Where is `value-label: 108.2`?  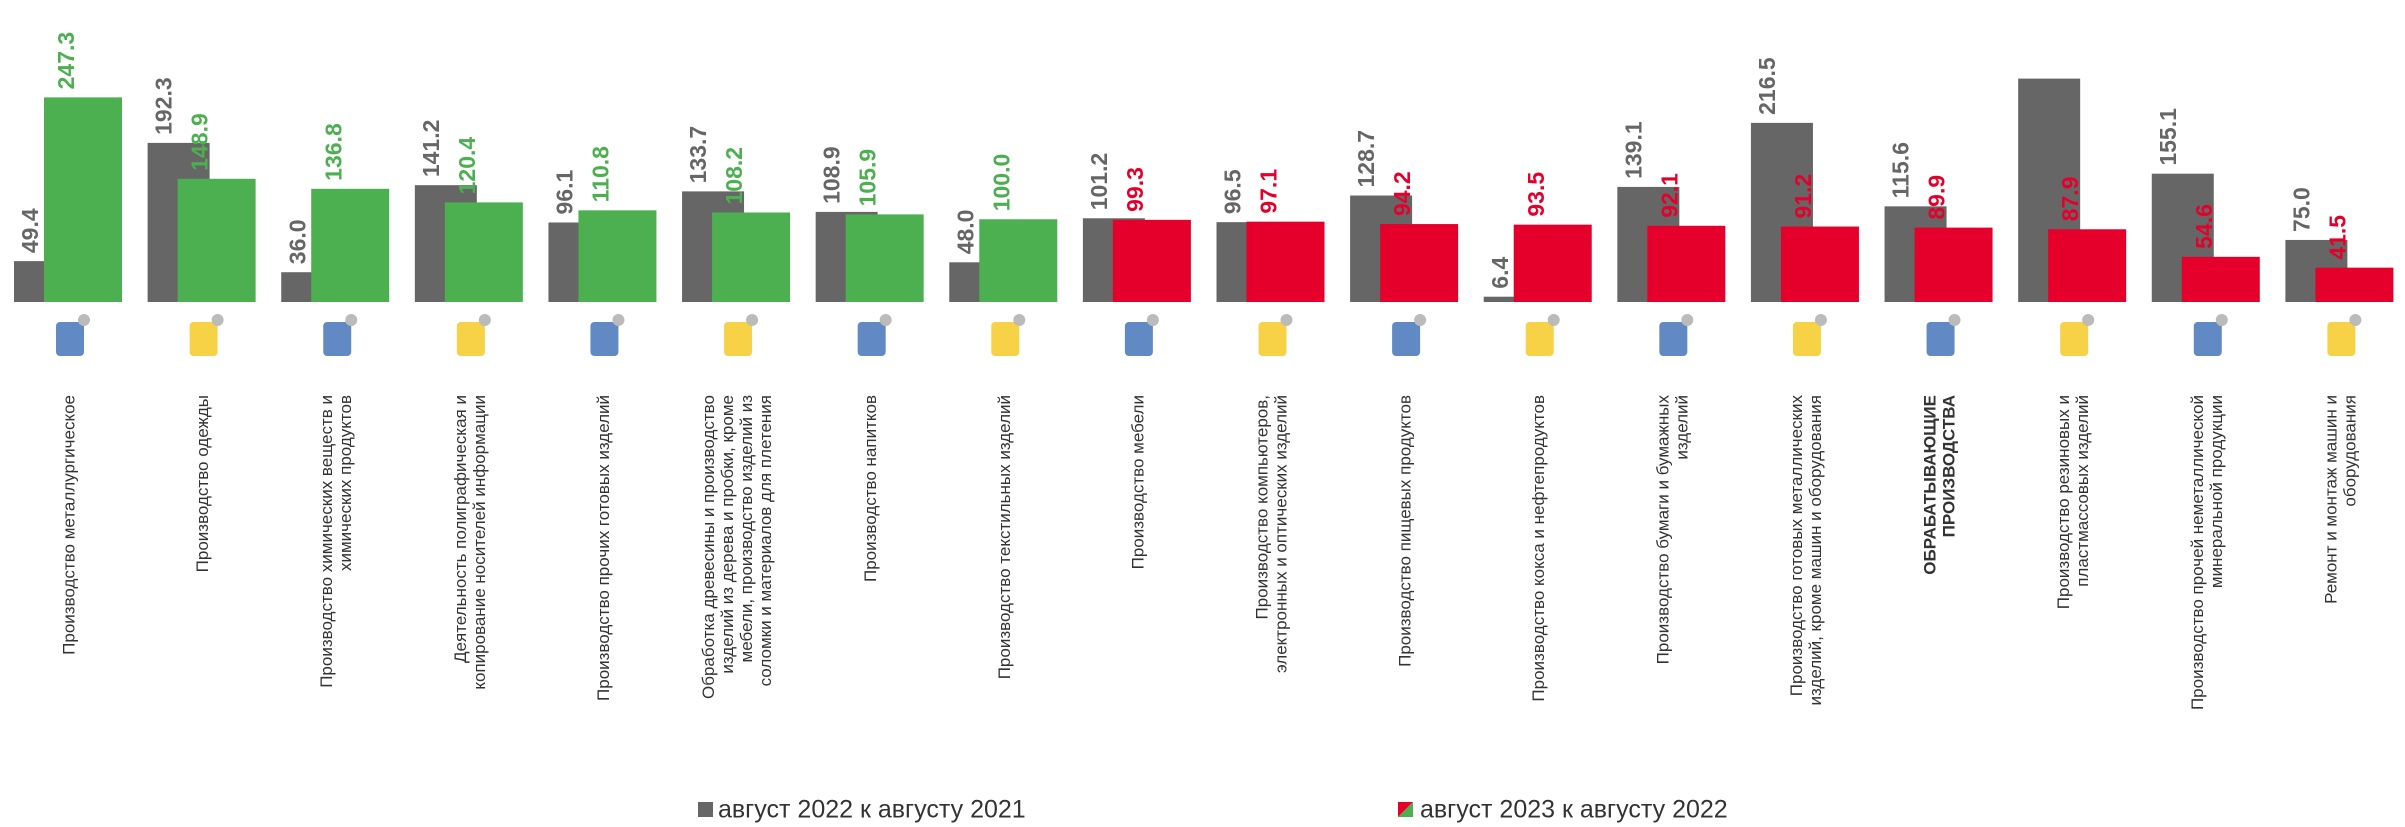 value-label: 108.2 is located at coordinates (734, 176).